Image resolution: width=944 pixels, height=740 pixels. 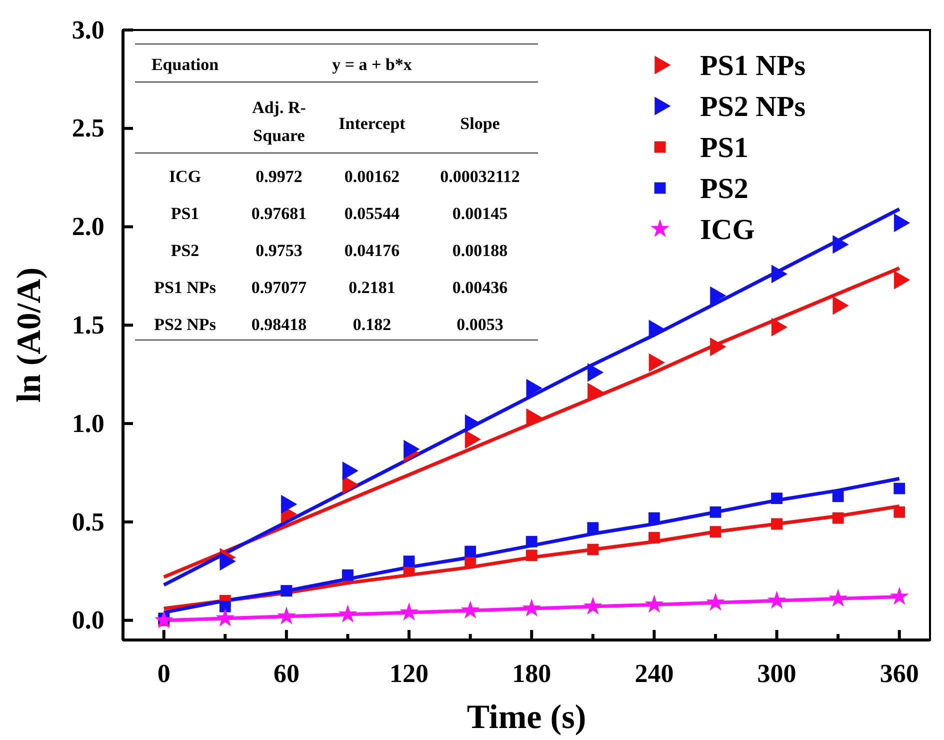 What do you see at coordinates (88, 128) in the screenshot?
I see `y-tick-label: 2.5` at bounding box center [88, 128].